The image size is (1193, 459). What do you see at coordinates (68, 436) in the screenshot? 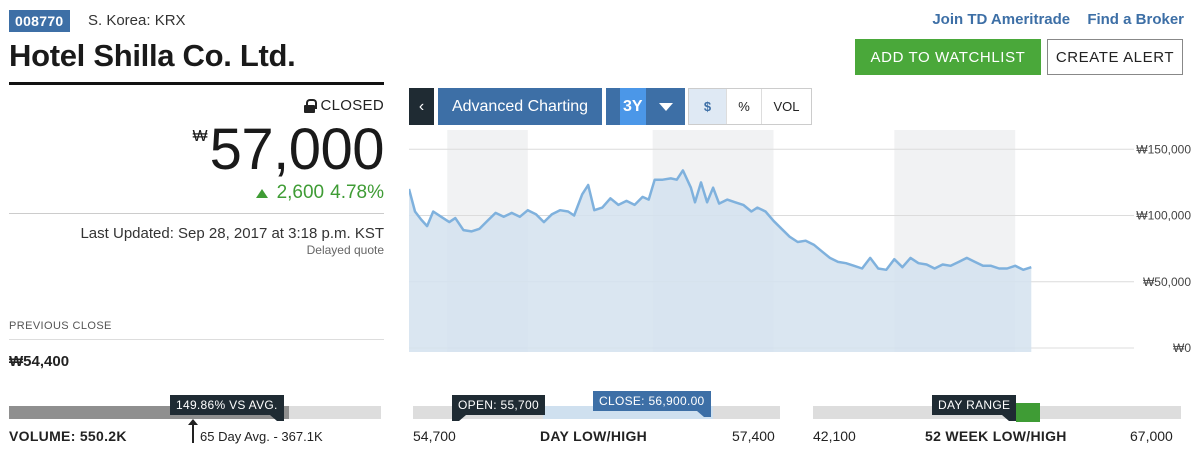
I see `volume-label: VOLUME: 550.2K` at bounding box center [68, 436].